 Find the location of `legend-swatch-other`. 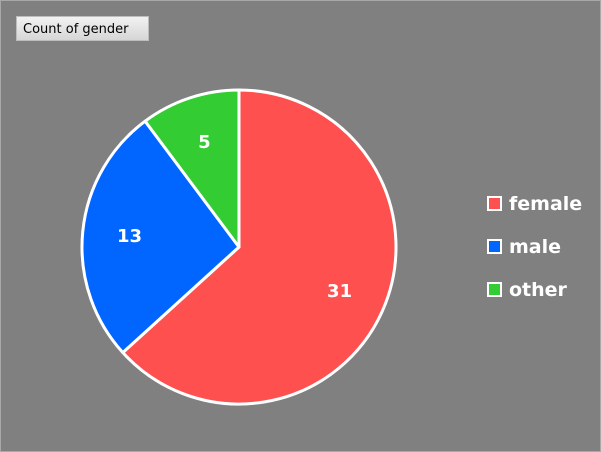

legend-swatch-other is located at coordinates (494, 289).